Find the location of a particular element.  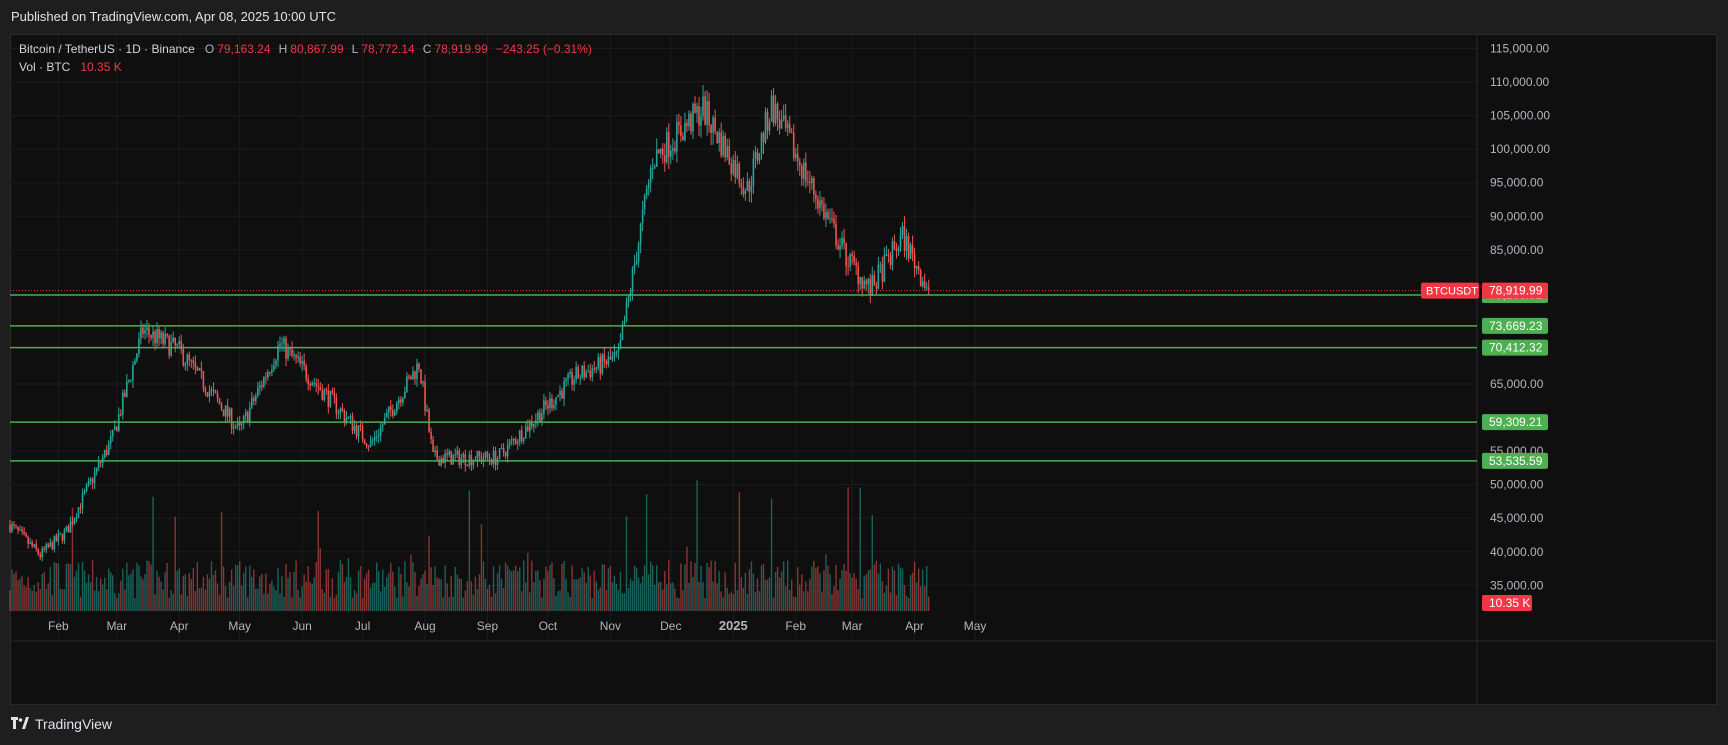

symbol-tag is located at coordinates (1450, 290).